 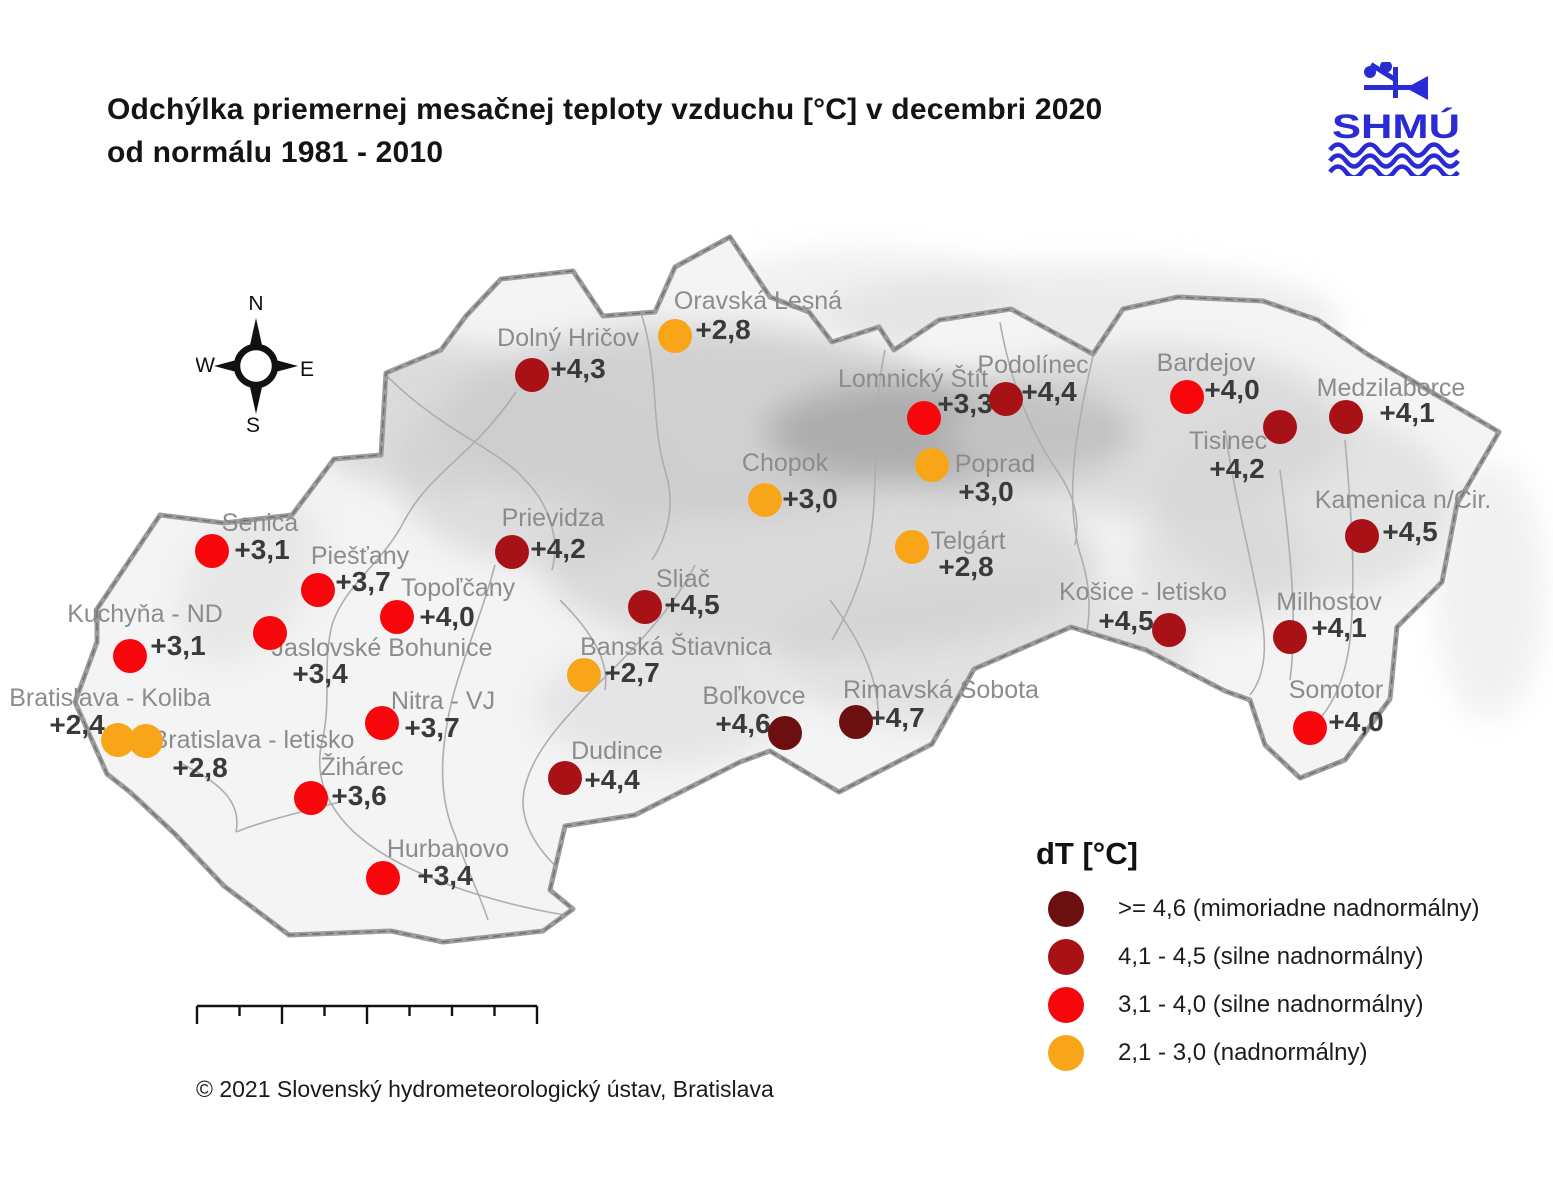 I want to click on station-value-label: +4,1, so click(x=1407, y=412).